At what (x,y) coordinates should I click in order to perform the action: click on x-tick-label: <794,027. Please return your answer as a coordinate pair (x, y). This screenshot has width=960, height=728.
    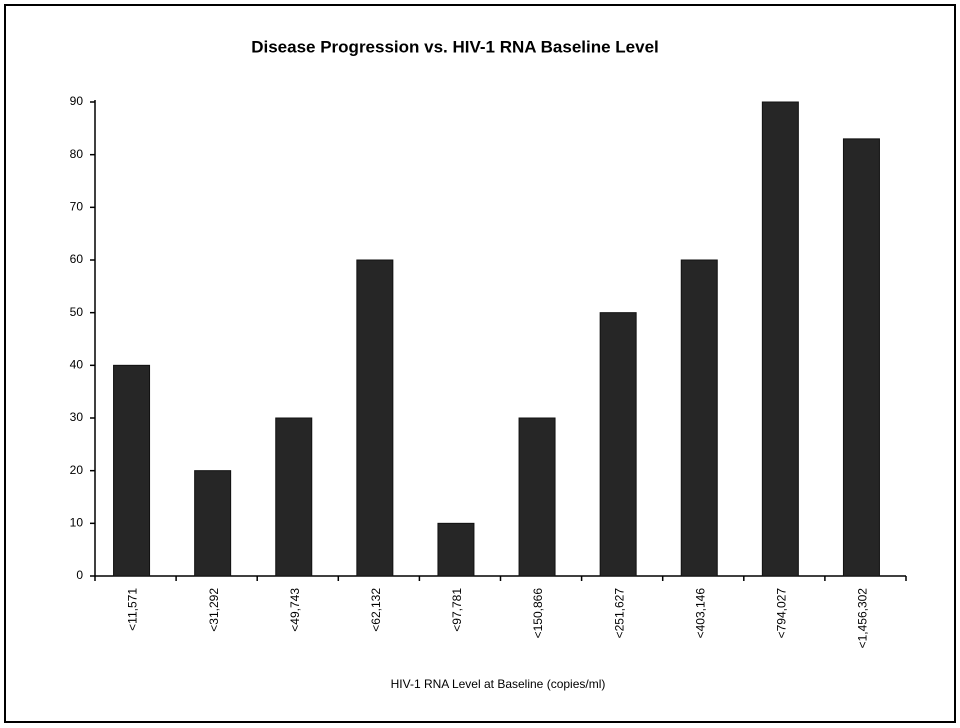
    Looking at the image, I should click on (782, 613).